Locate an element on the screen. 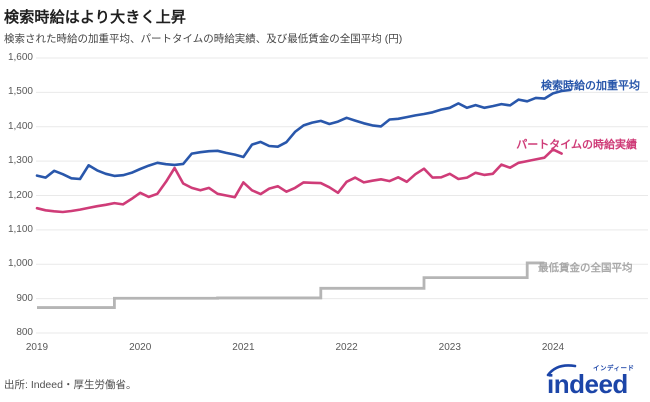 The width and height of the screenshot is (650, 402). indeed-logo-katakana: インディード is located at coordinates (614, 367).